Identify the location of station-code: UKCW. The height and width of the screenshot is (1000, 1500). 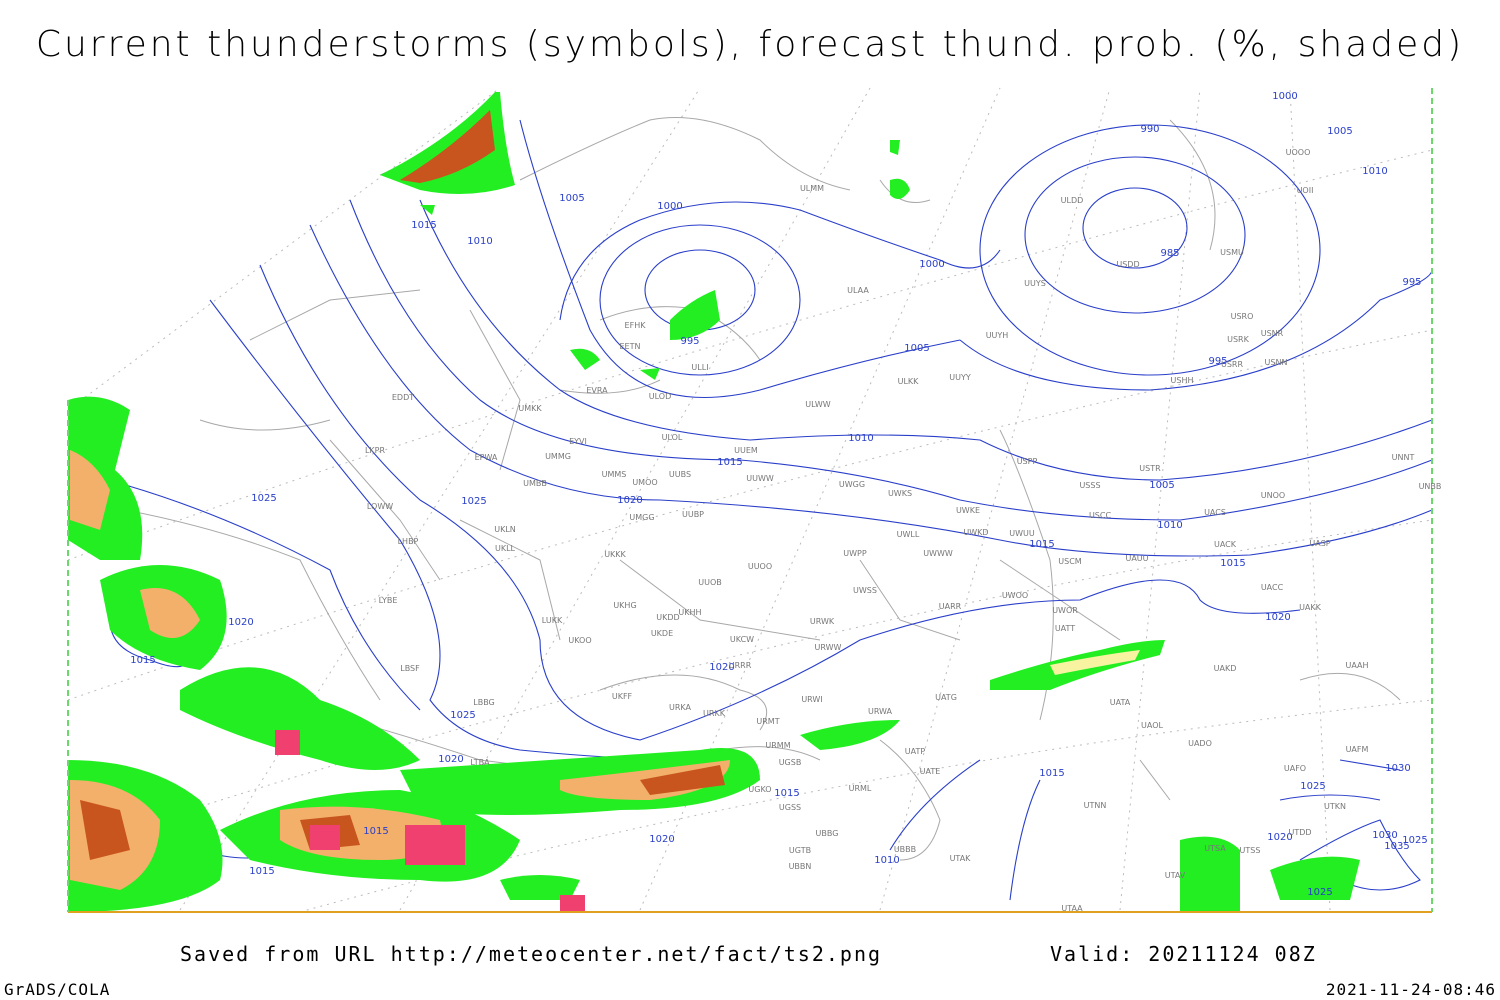
(742, 639).